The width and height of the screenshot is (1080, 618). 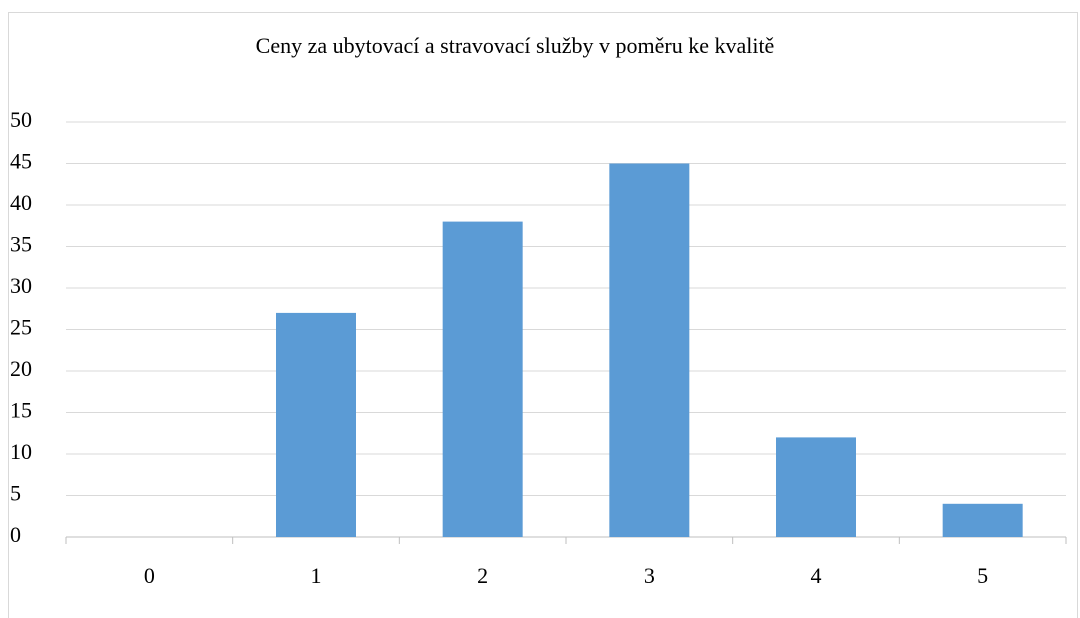 I want to click on x-tick-label: 2, so click(x=482, y=575).